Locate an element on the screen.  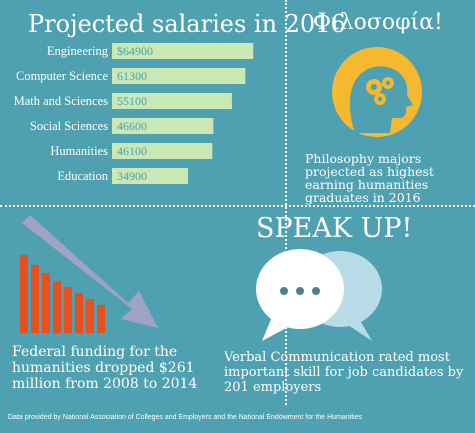
category-label: Engineering is located at coordinates (78, 51).